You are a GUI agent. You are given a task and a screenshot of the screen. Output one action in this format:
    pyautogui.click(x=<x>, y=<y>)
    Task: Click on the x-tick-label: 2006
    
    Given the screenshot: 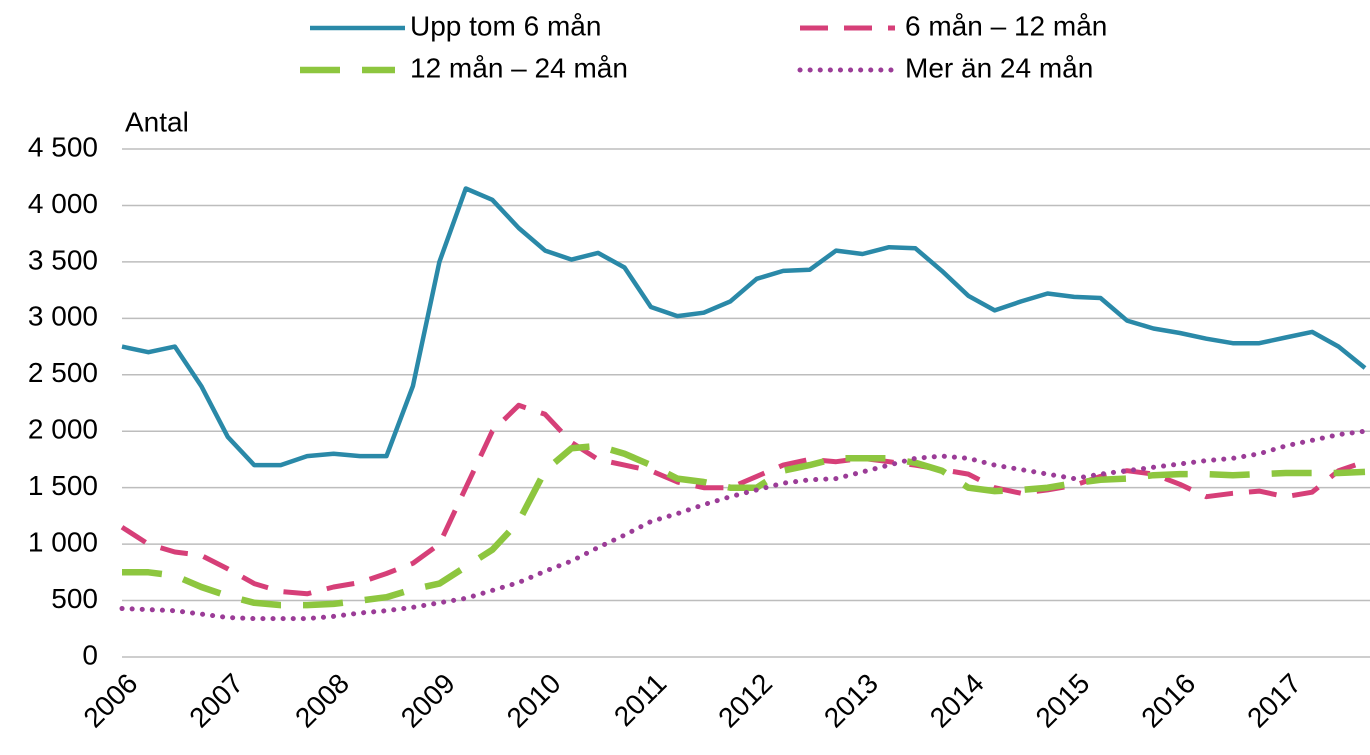 What is the action you would take?
    pyautogui.click(x=110, y=701)
    